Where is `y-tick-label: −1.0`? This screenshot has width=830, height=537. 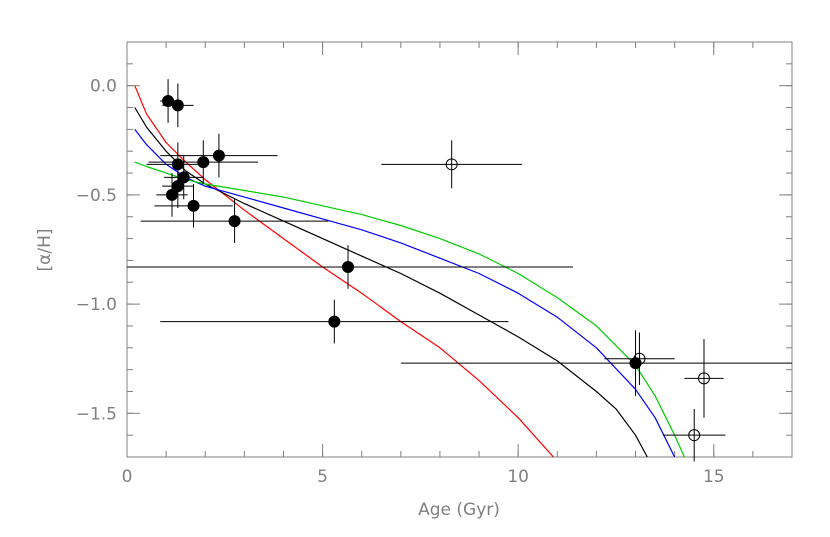 y-tick-label: −1.0 is located at coordinates (96, 305).